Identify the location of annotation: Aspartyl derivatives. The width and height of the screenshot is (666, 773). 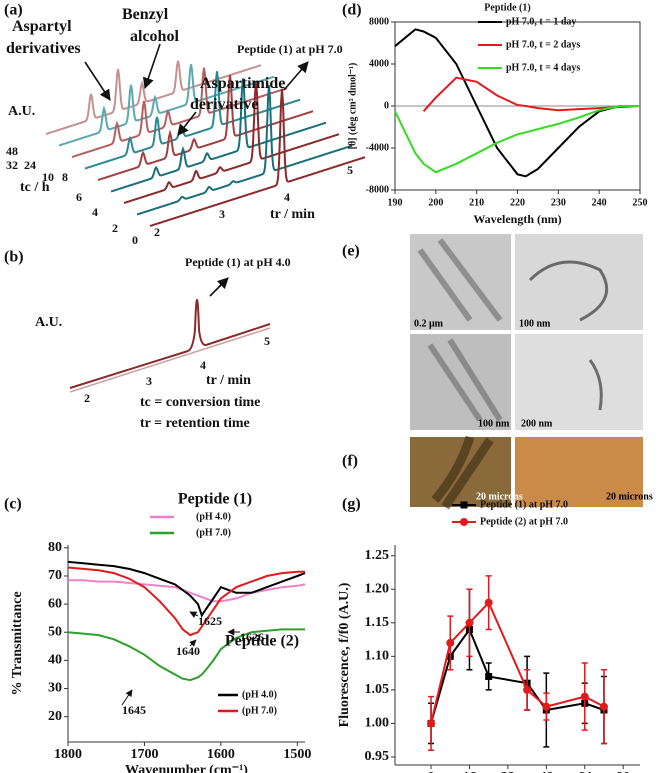
(43, 37).